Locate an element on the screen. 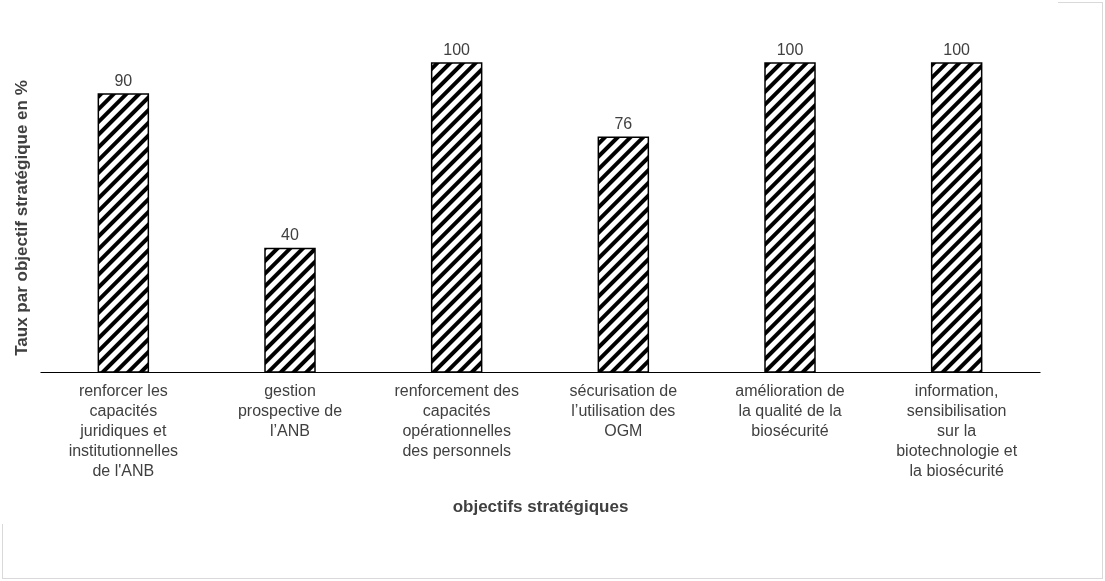 The height and width of the screenshot is (581, 1105). x-axis-title: objectifs stratégiques is located at coordinates (540, 506).